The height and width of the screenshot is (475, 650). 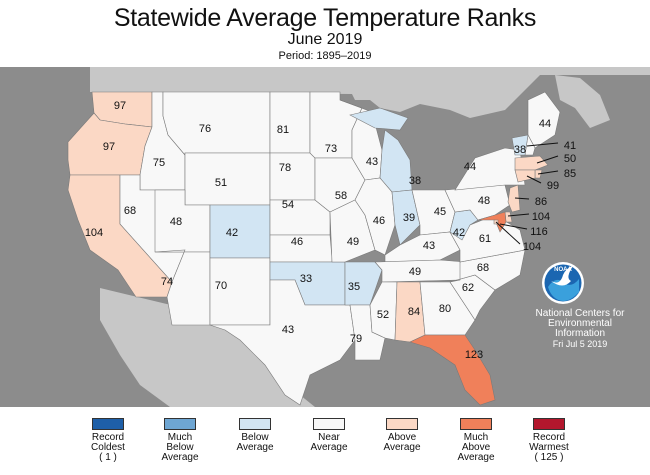 I want to click on rank-label-al: 84, so click(x=414, y=312).